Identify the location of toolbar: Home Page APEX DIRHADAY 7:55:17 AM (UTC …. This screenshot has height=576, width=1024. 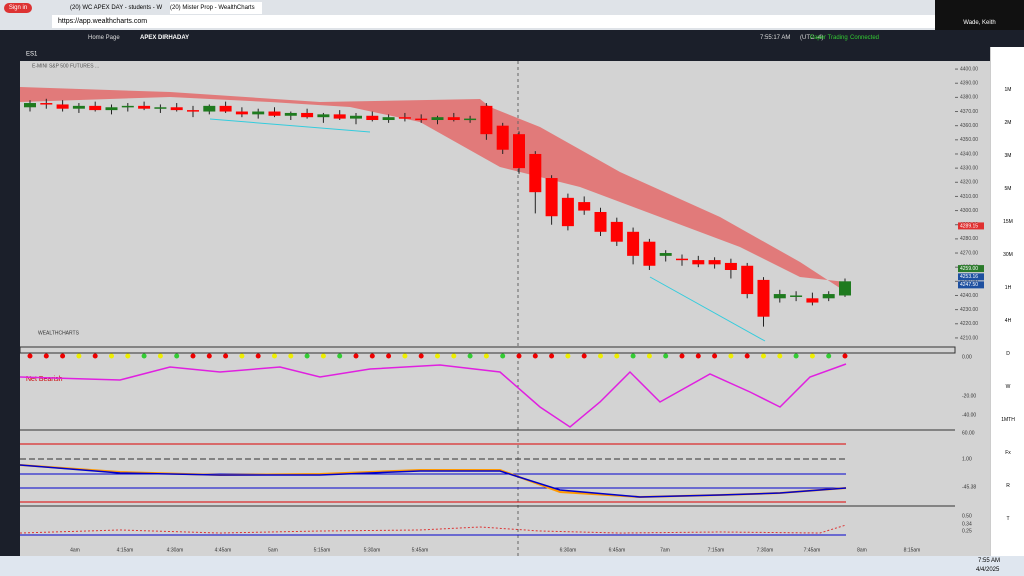
(512, 38).